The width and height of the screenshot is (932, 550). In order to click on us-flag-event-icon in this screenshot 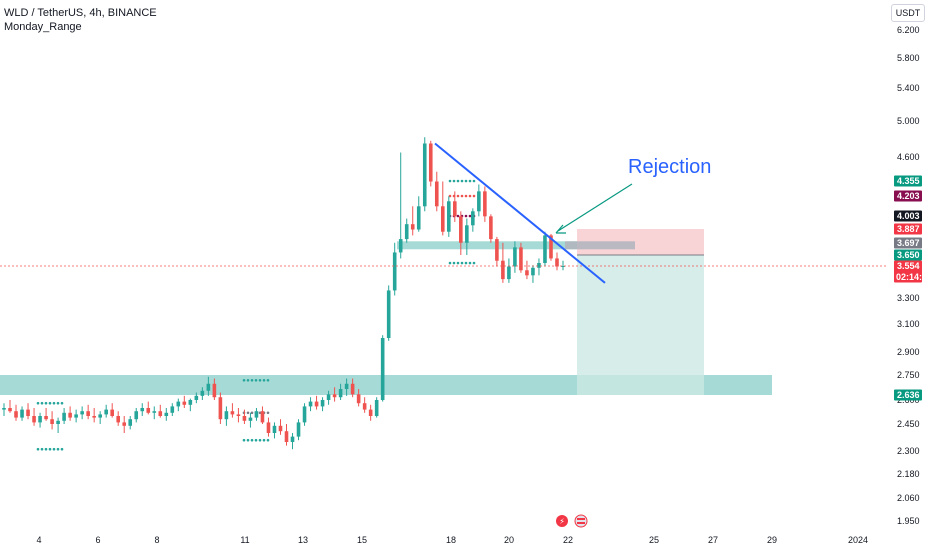, I will do `click(581, 521)`.